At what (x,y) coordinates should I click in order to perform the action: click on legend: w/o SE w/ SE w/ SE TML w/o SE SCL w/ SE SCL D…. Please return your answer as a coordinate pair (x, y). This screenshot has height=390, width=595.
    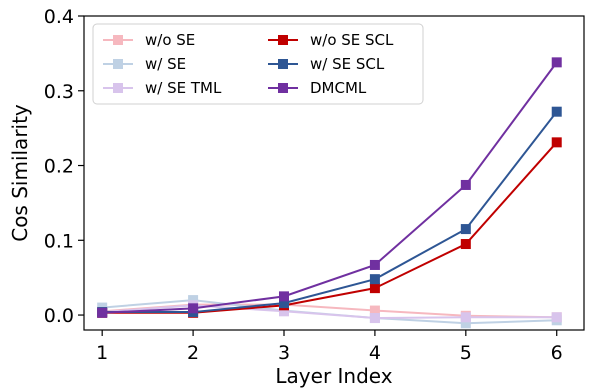
    Looking at the image, I should click on (258, 64).